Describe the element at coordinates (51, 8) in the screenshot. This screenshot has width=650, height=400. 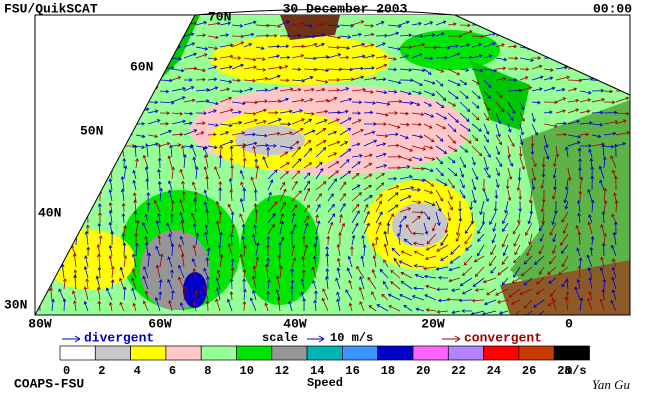
I see `header-left: FSU/QuikSCAT` at that location.